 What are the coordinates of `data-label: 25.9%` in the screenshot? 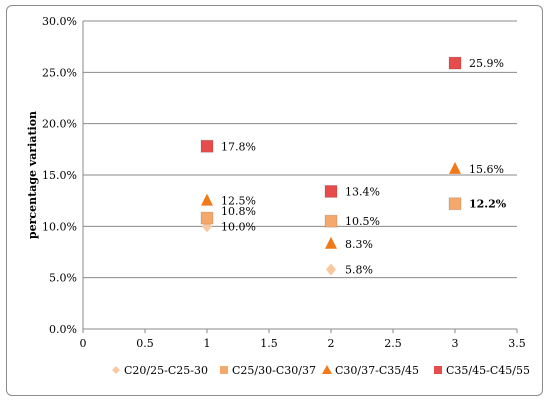 It's located at (486, 63).